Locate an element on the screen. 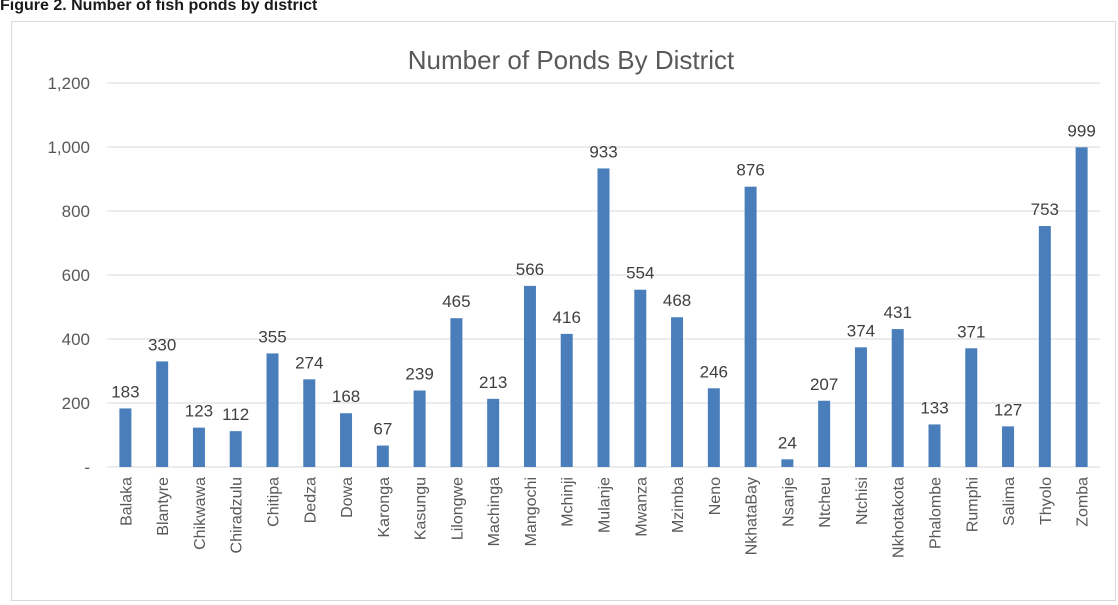  x-tick-label: Machinga is located at coordinates (494, 511).